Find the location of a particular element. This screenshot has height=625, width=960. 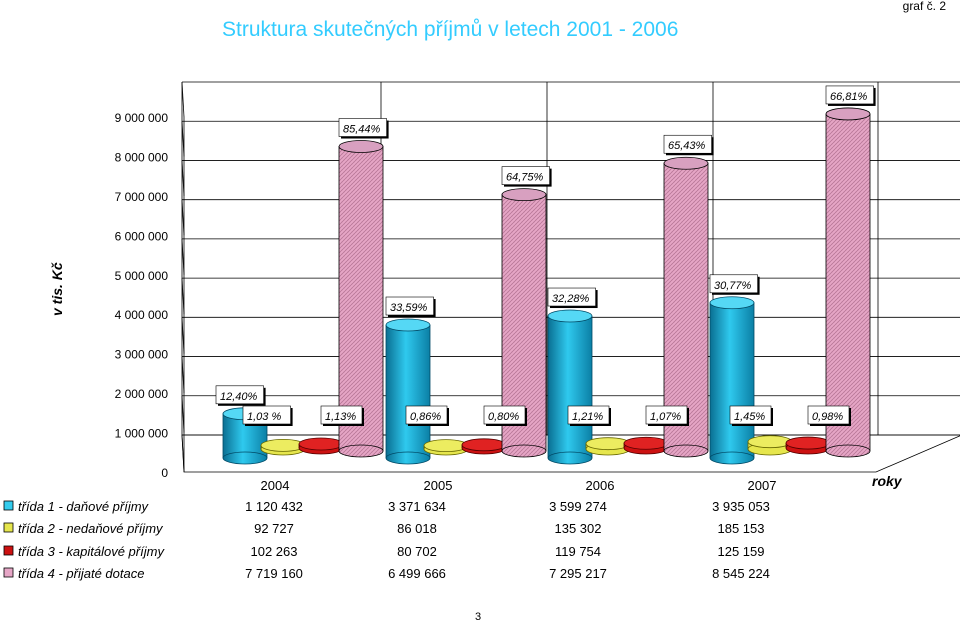

legend-entry: třída 3 - kapitálové příjmy is located at coordinates (91, 551).